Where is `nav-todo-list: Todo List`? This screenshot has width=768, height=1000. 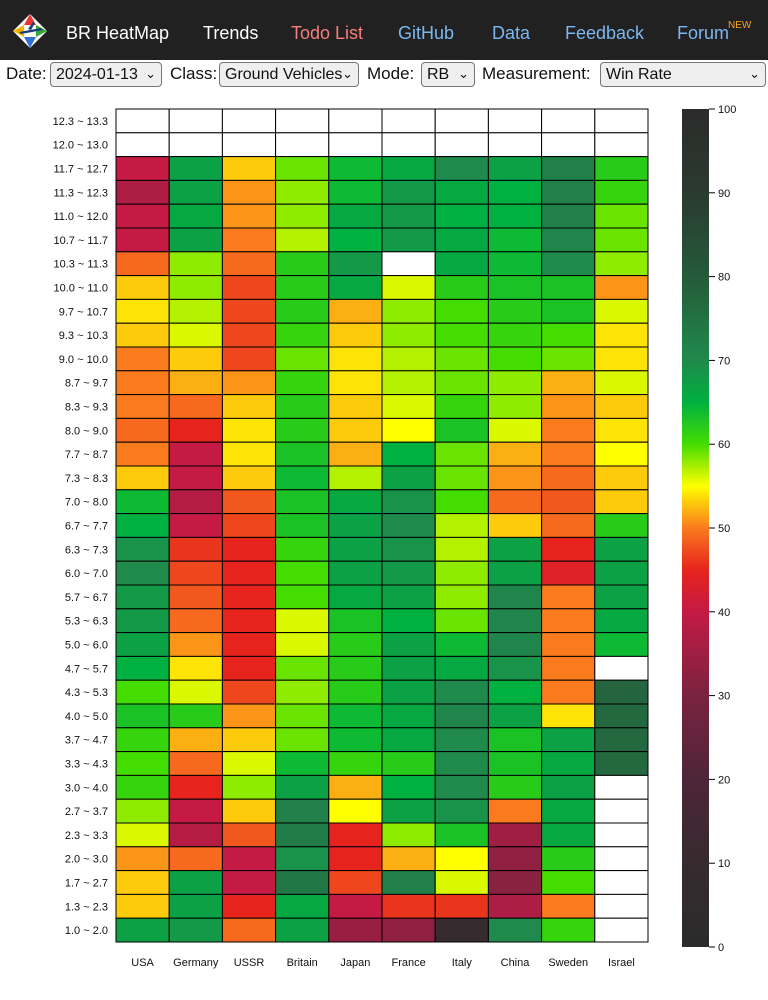
nav-todo-list: Todo List is located at coordinates (327, 33).